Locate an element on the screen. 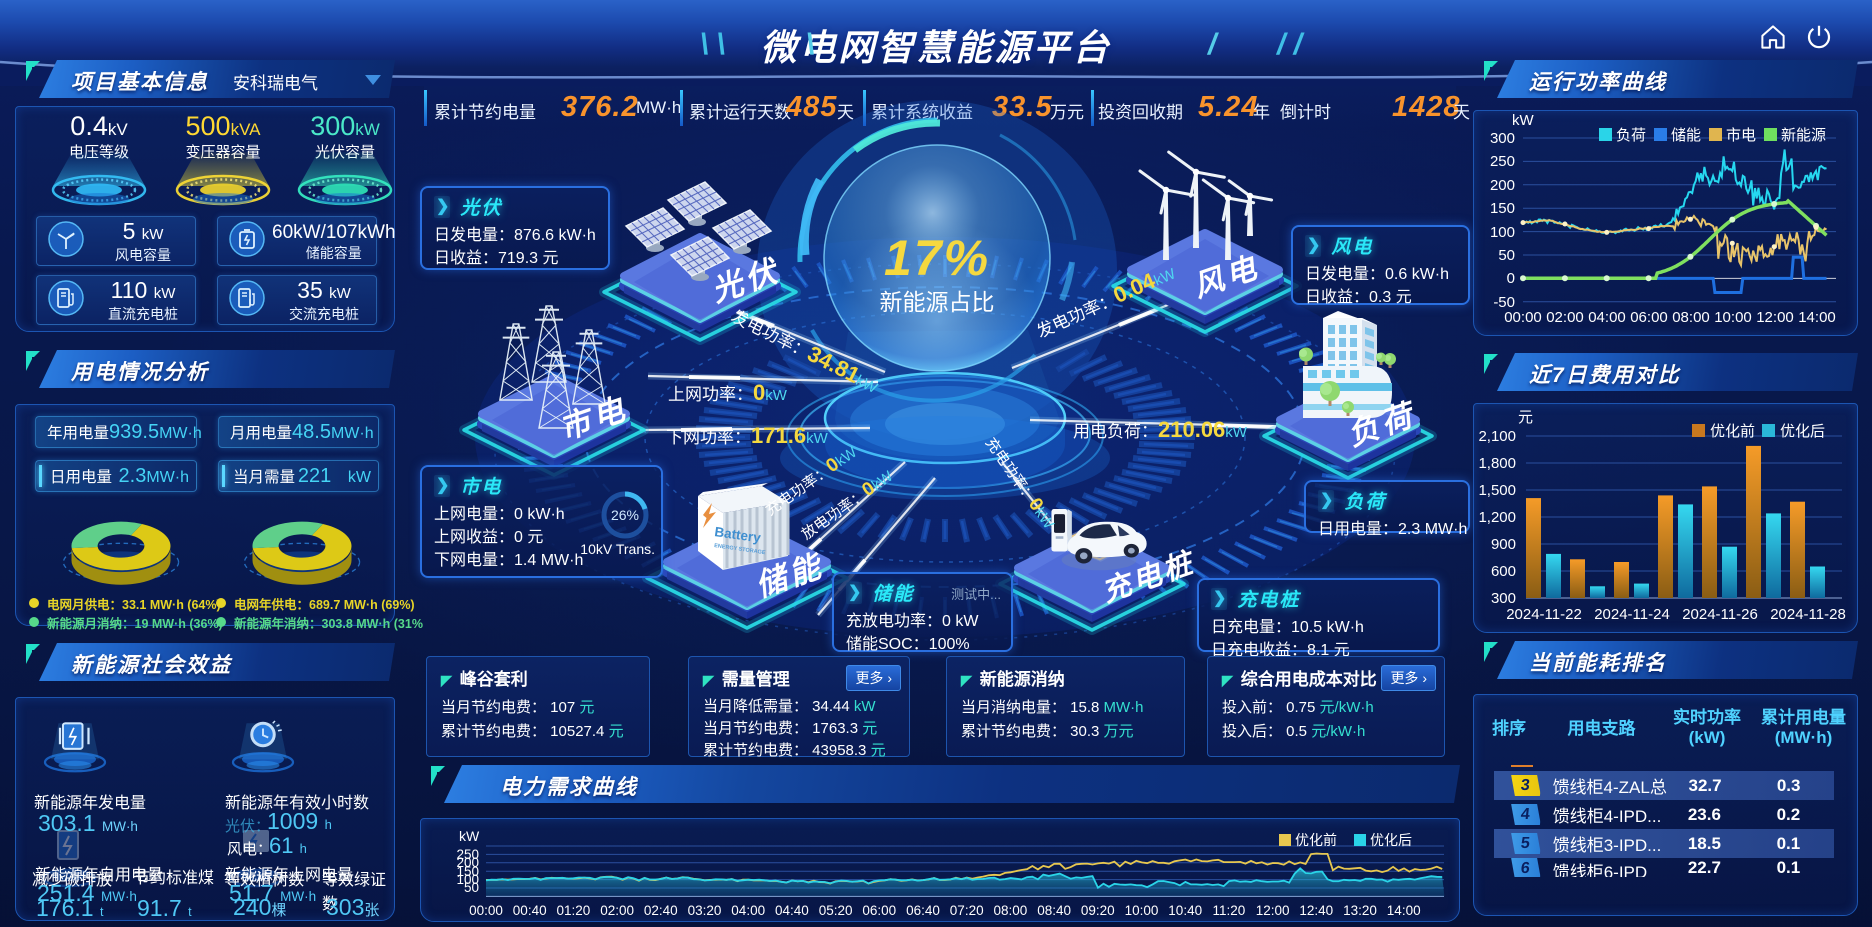 The image size is (1872, 927). svg-text: 元 is located at coordinates (1525, 417).